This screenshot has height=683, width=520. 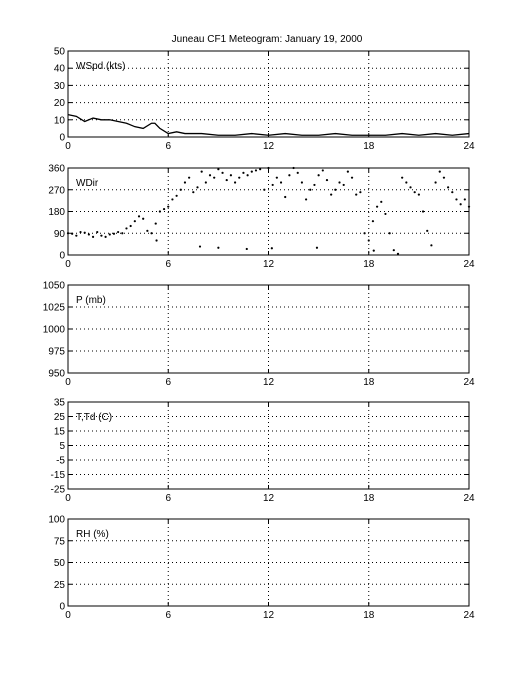 I want to click on panel-label: T,Td (C), so click(x=94, y=417).